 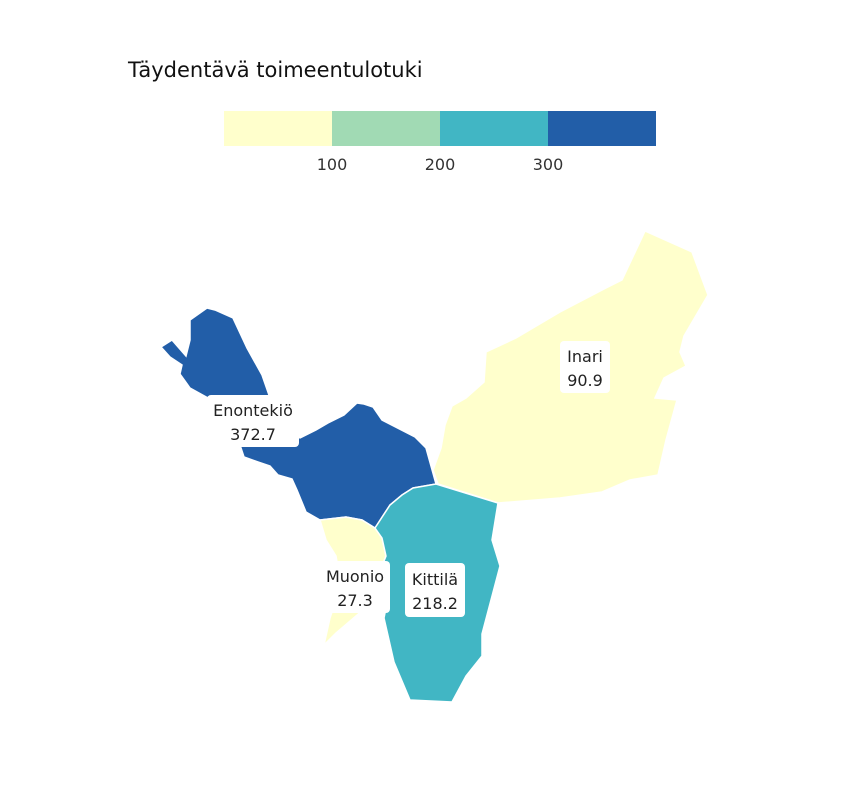 What do you see at coordinates (548, 164) in the screenshot?
I see `legend-tick-300: 300` at bounding box center [548, 164].